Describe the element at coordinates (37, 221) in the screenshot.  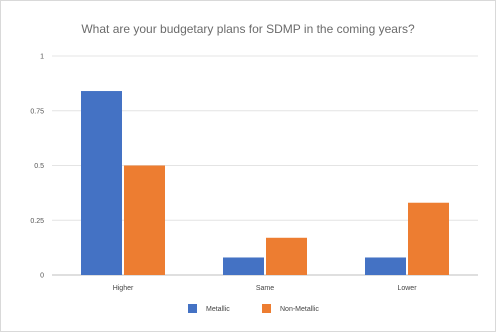
I see `y-tick-label: 0.25` at that location.